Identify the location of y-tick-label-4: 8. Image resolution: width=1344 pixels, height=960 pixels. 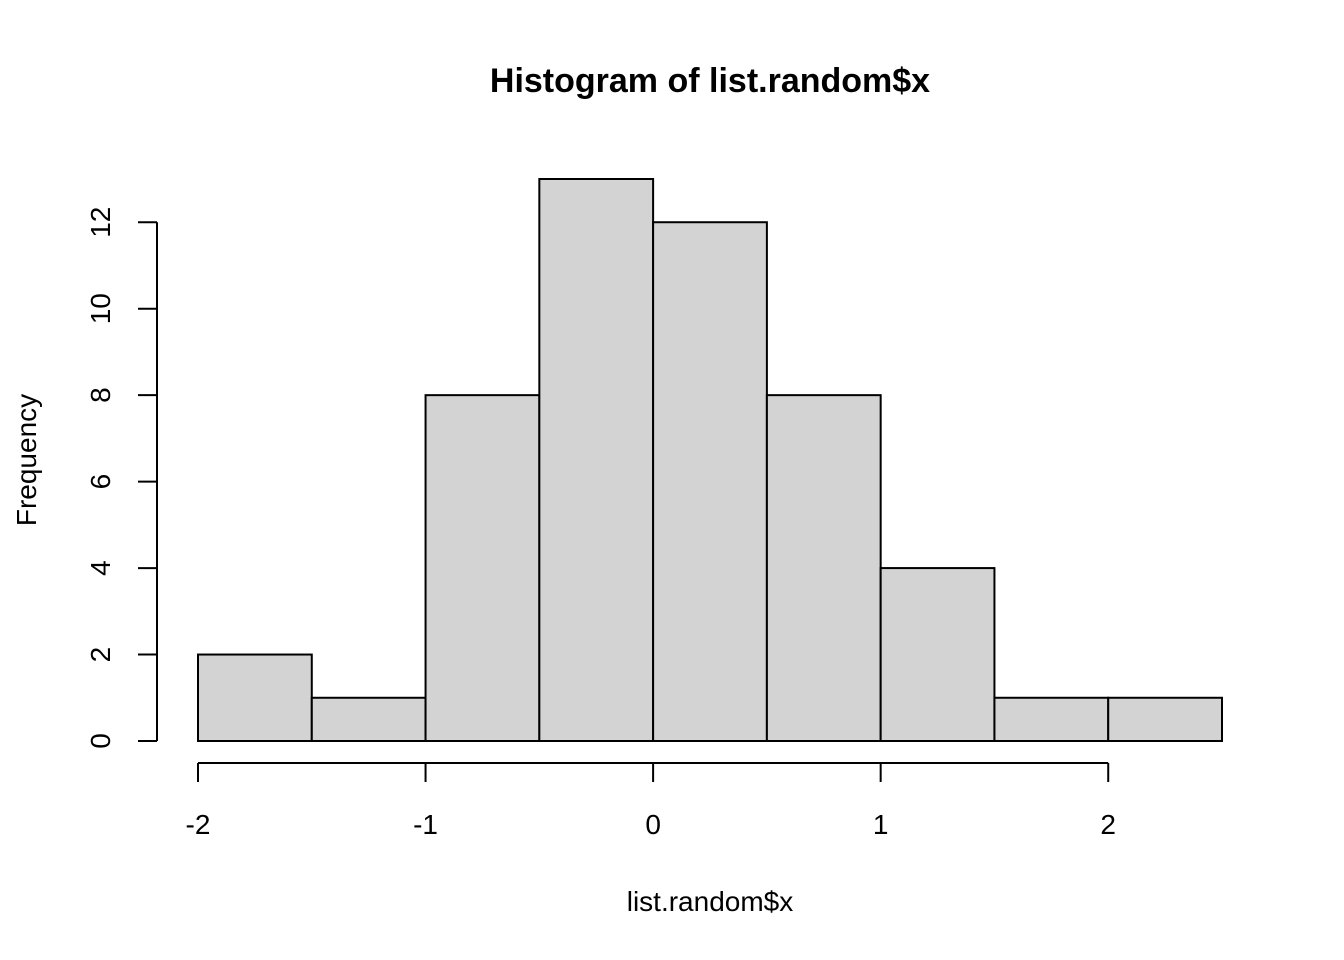
(100, 395).